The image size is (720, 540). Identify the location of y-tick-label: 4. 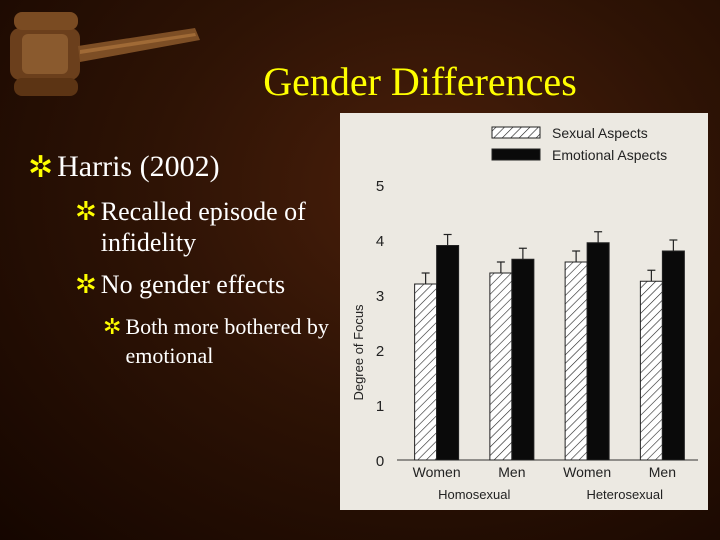
(380, 241).